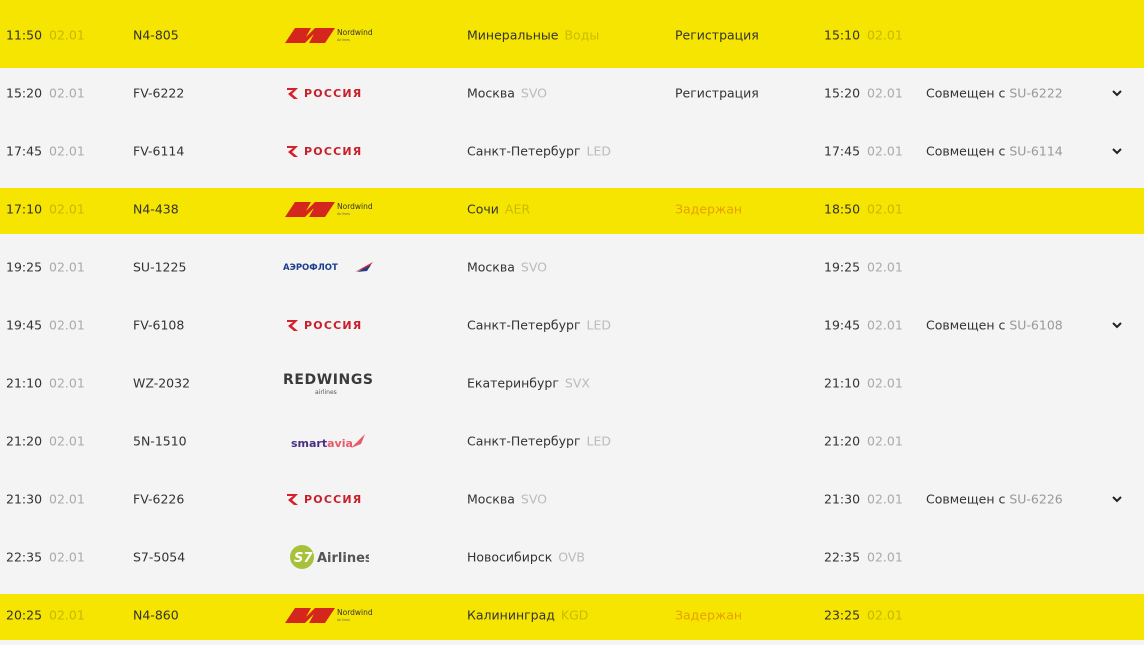 The height and width of the screenshot is (645, 1144). Describe the element at coordinates (24, 615) in the screenshot. I see `departure-time: 20:25` at that location.